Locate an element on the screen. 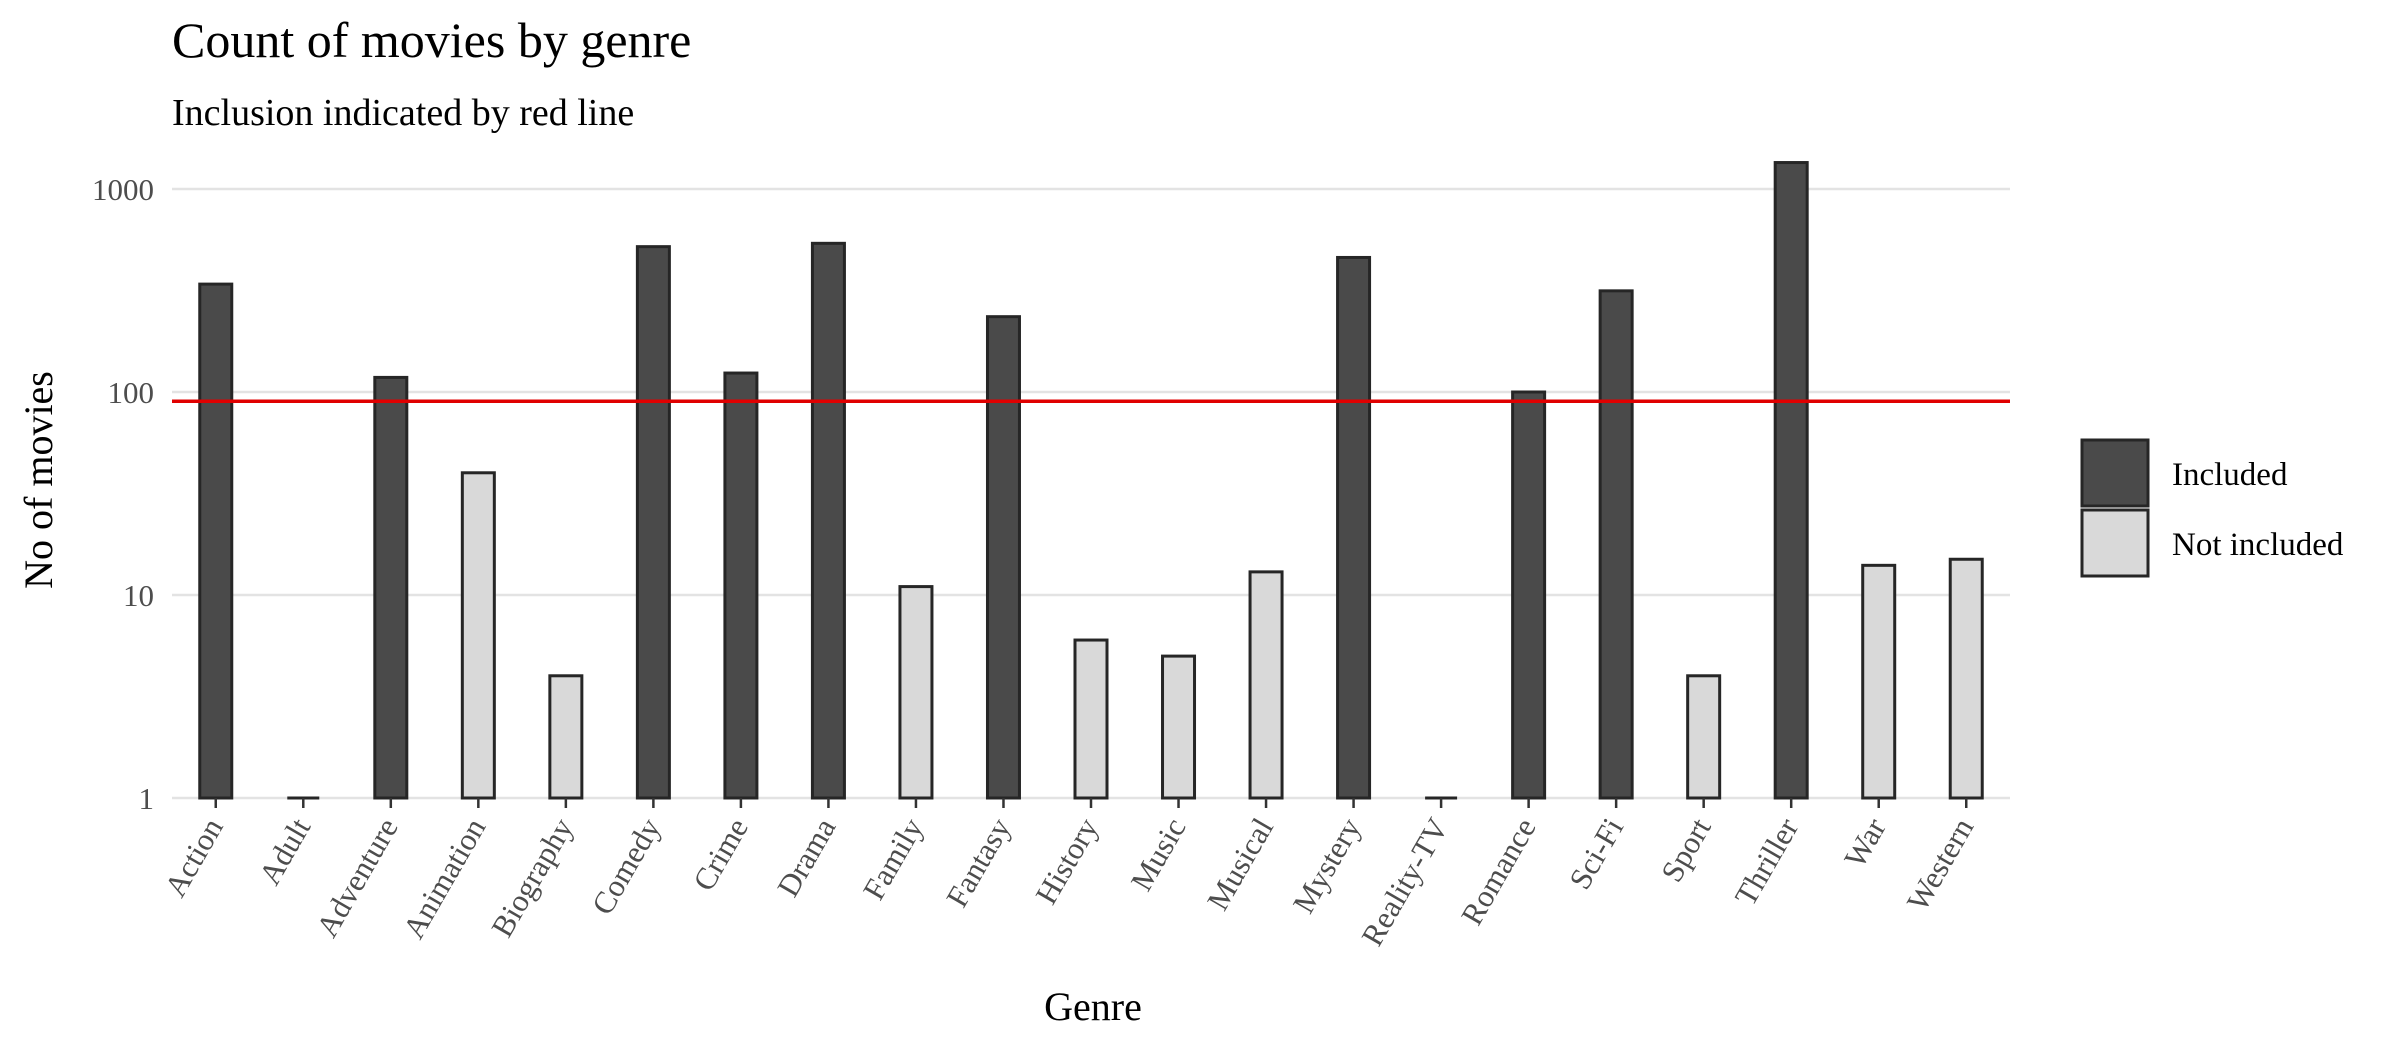  bar-romance is located at coordinates (1529, 595).